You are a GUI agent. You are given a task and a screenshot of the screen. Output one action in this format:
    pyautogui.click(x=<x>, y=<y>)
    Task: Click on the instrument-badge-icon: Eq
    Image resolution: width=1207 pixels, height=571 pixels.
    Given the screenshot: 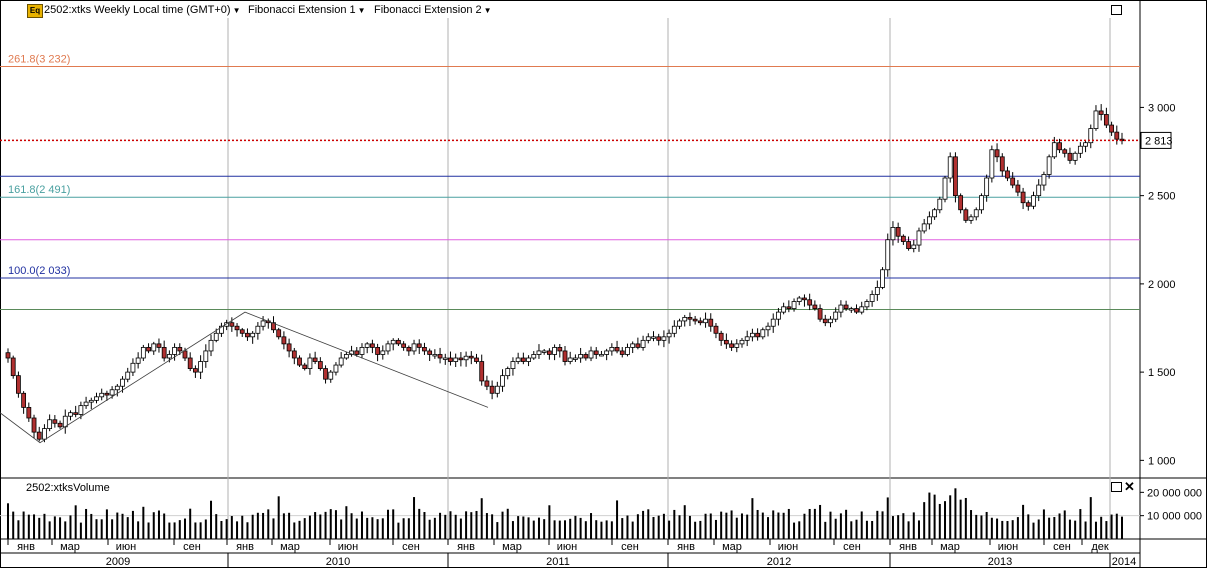 What is the action you would take?
    pyautogui.click(x=35, y=11)
    